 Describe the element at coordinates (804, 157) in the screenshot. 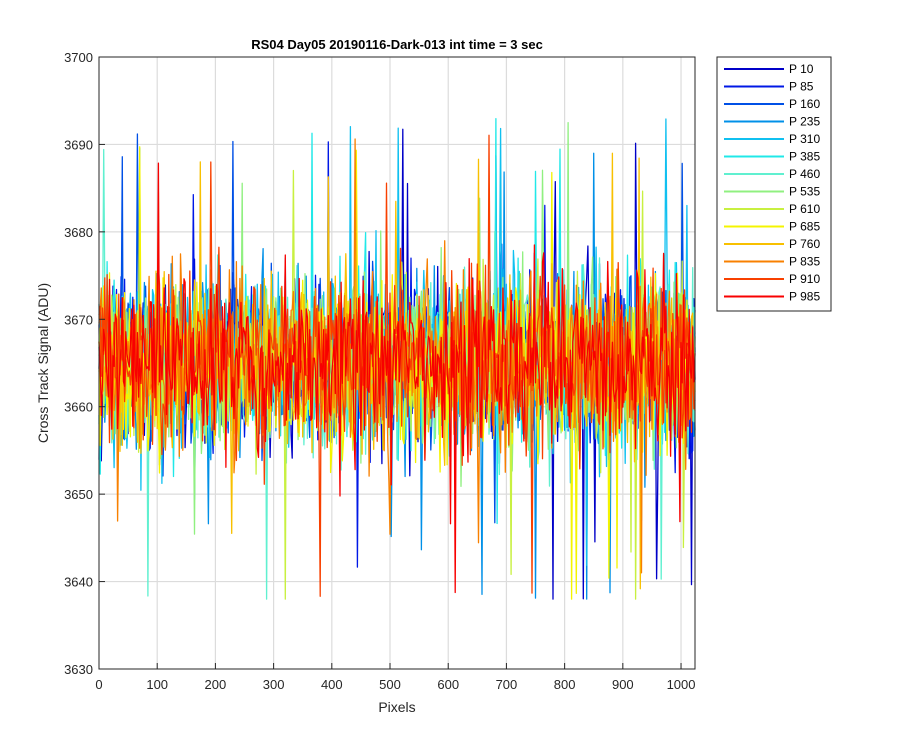

I see `legend-entry: P 385` at that location.